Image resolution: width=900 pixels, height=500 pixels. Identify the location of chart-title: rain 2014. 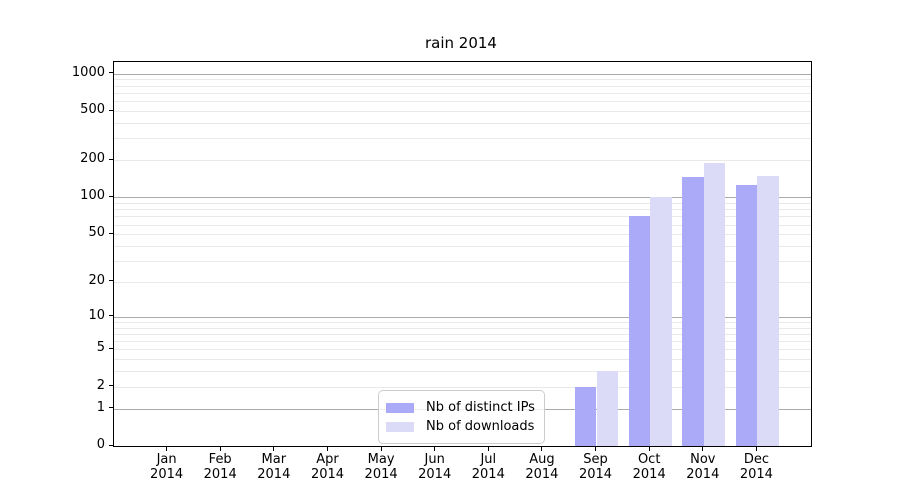
(461, 43).